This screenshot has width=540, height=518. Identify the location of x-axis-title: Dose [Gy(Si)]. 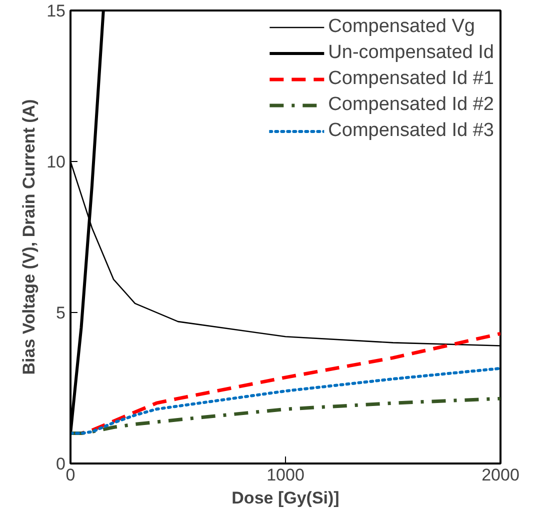
(286, 498).